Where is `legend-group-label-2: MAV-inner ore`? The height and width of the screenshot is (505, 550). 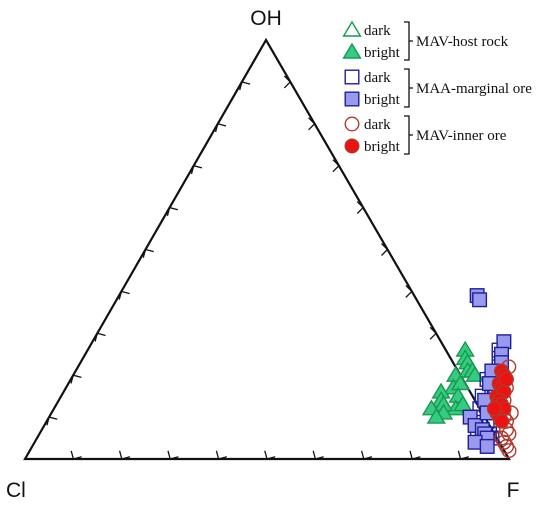
legend-group-label-2: MAV-inner ore is located at coordinates (461, 136).